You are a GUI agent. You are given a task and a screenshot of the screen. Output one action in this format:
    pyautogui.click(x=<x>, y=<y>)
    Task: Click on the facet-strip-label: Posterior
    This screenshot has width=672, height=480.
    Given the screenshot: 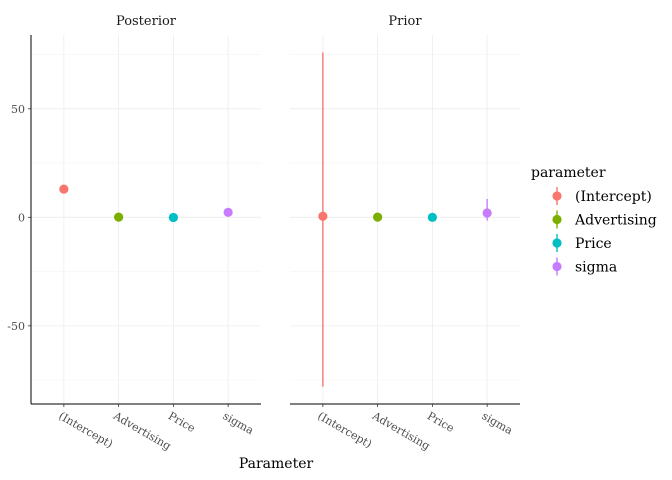 What is the action you would take?
    pyautogui.click(x=146, y=21)
    